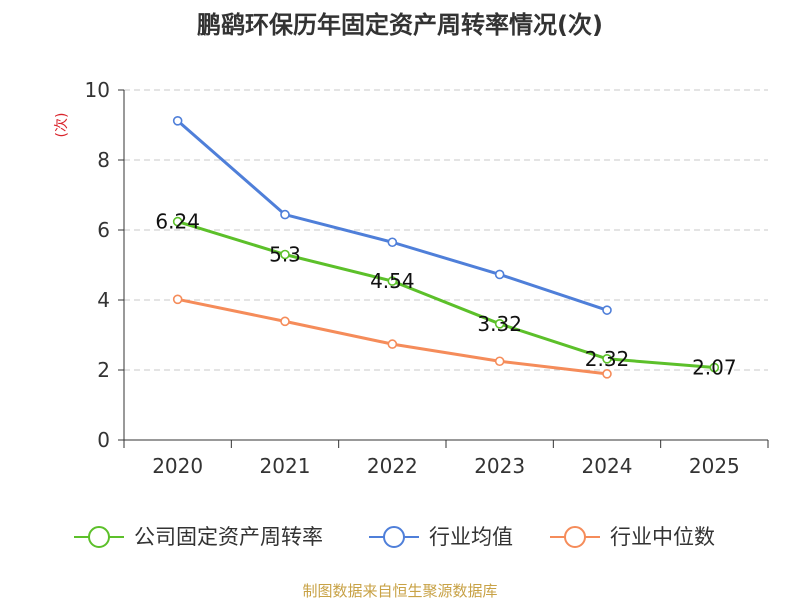 Image resolution: width=800 pixels, height=600 pixels. Describe the element at coordinates (714, 466) in the screenshot. I see `x-tick-label: 2025` at that location.